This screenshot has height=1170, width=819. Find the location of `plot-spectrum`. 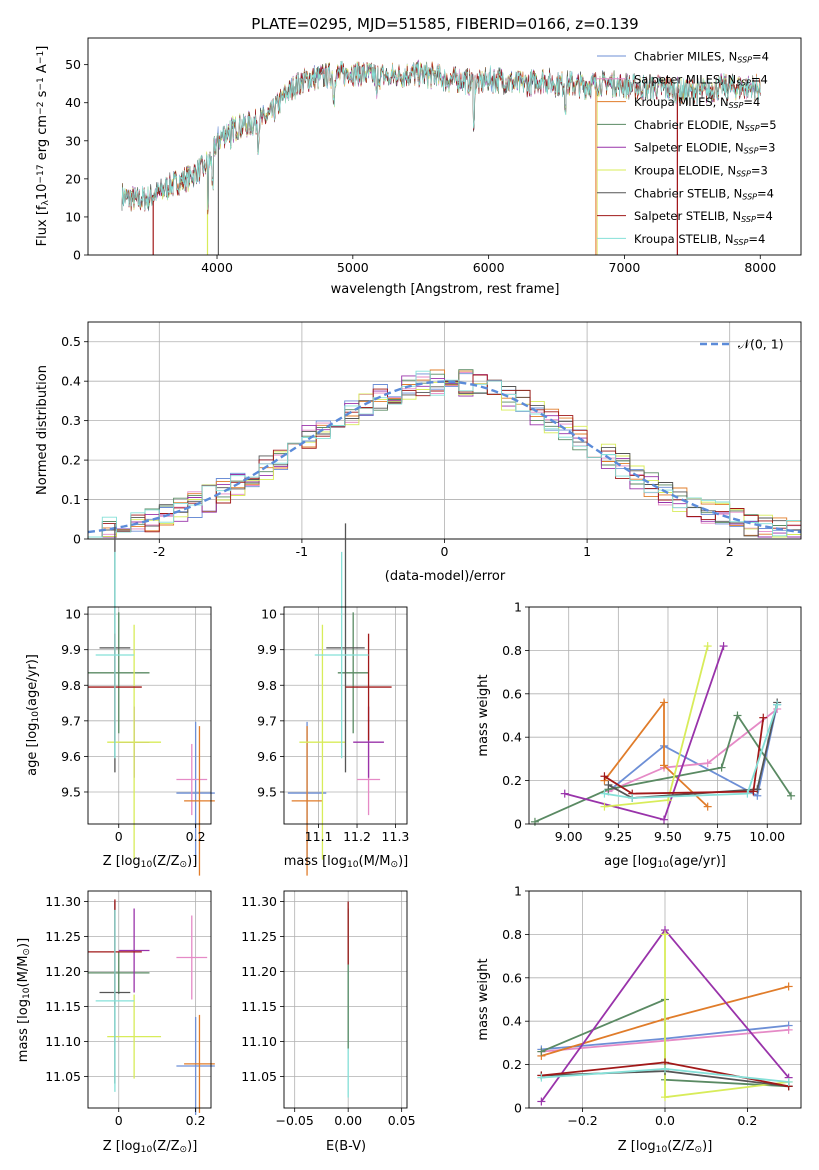

plot-spectrum is located at coordinates (441, 157).